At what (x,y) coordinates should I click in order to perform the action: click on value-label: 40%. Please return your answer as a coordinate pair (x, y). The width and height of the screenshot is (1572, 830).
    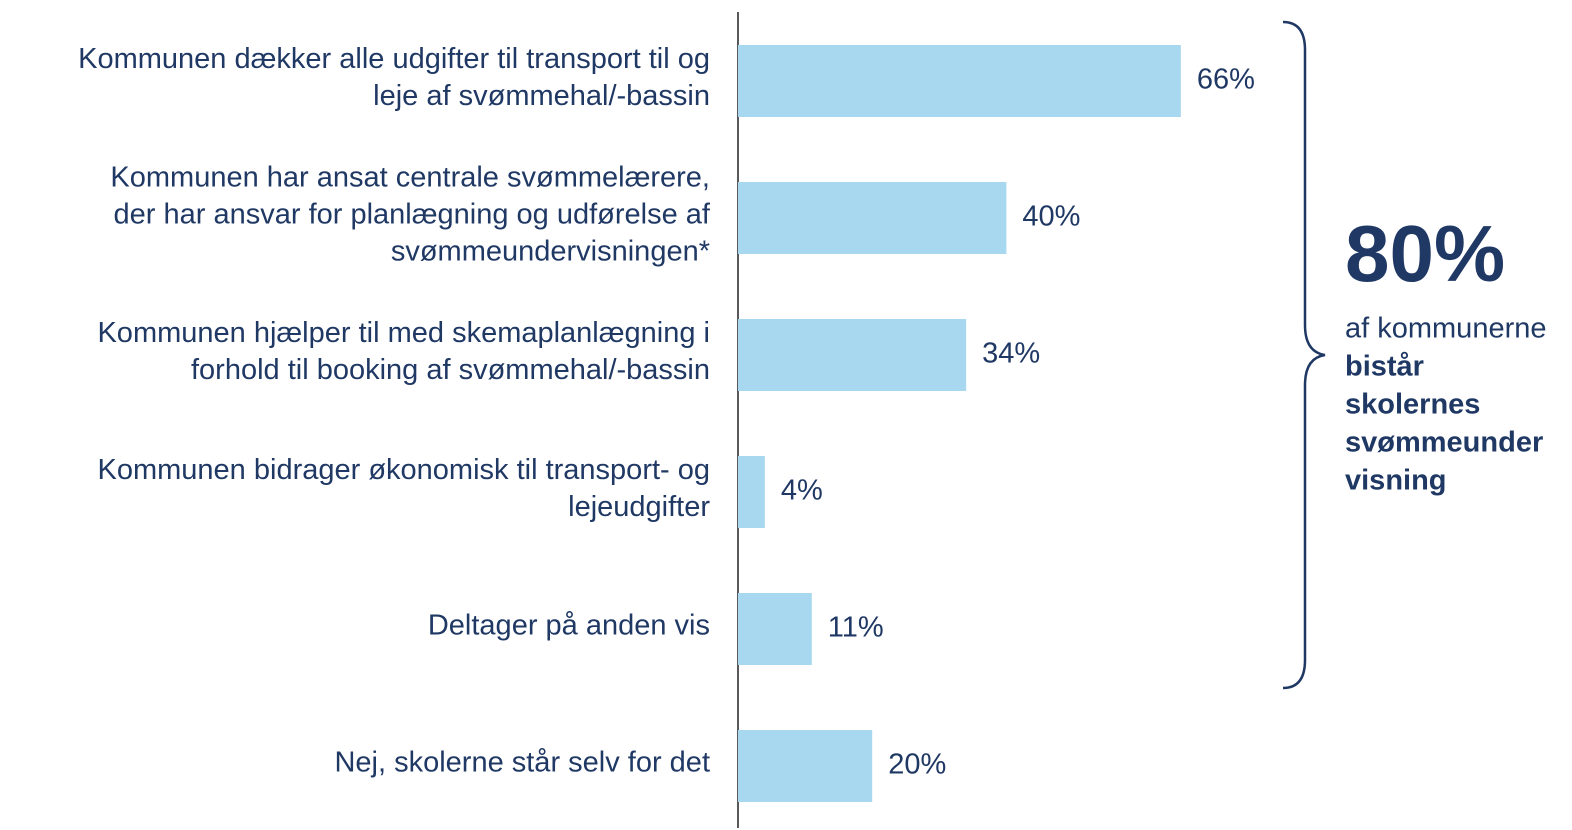
    Looking at the image, I should click on (1051, 217).